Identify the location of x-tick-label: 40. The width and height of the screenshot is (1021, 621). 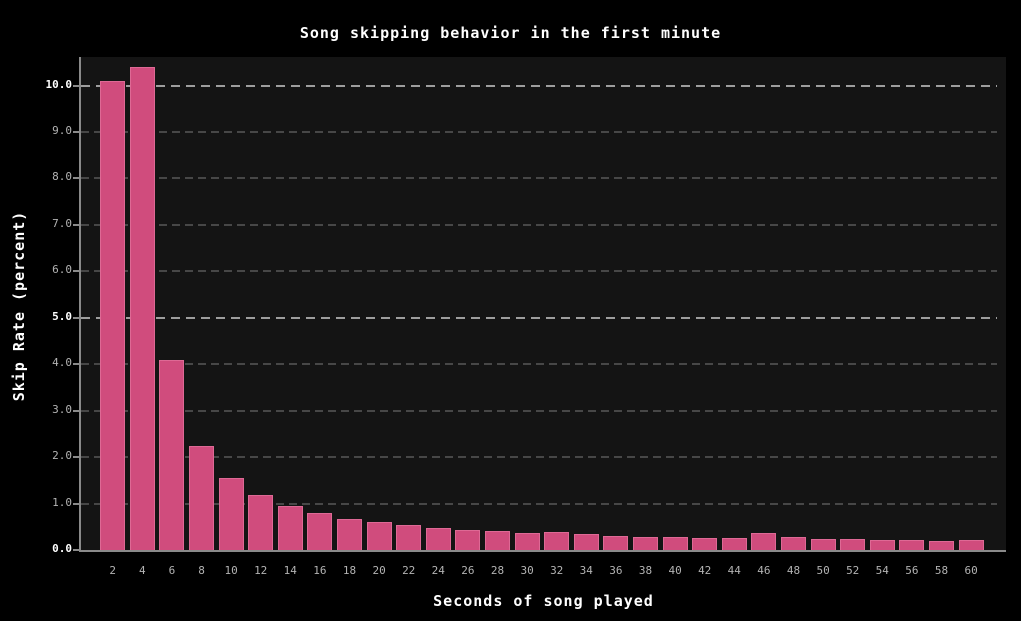
(675, 570).